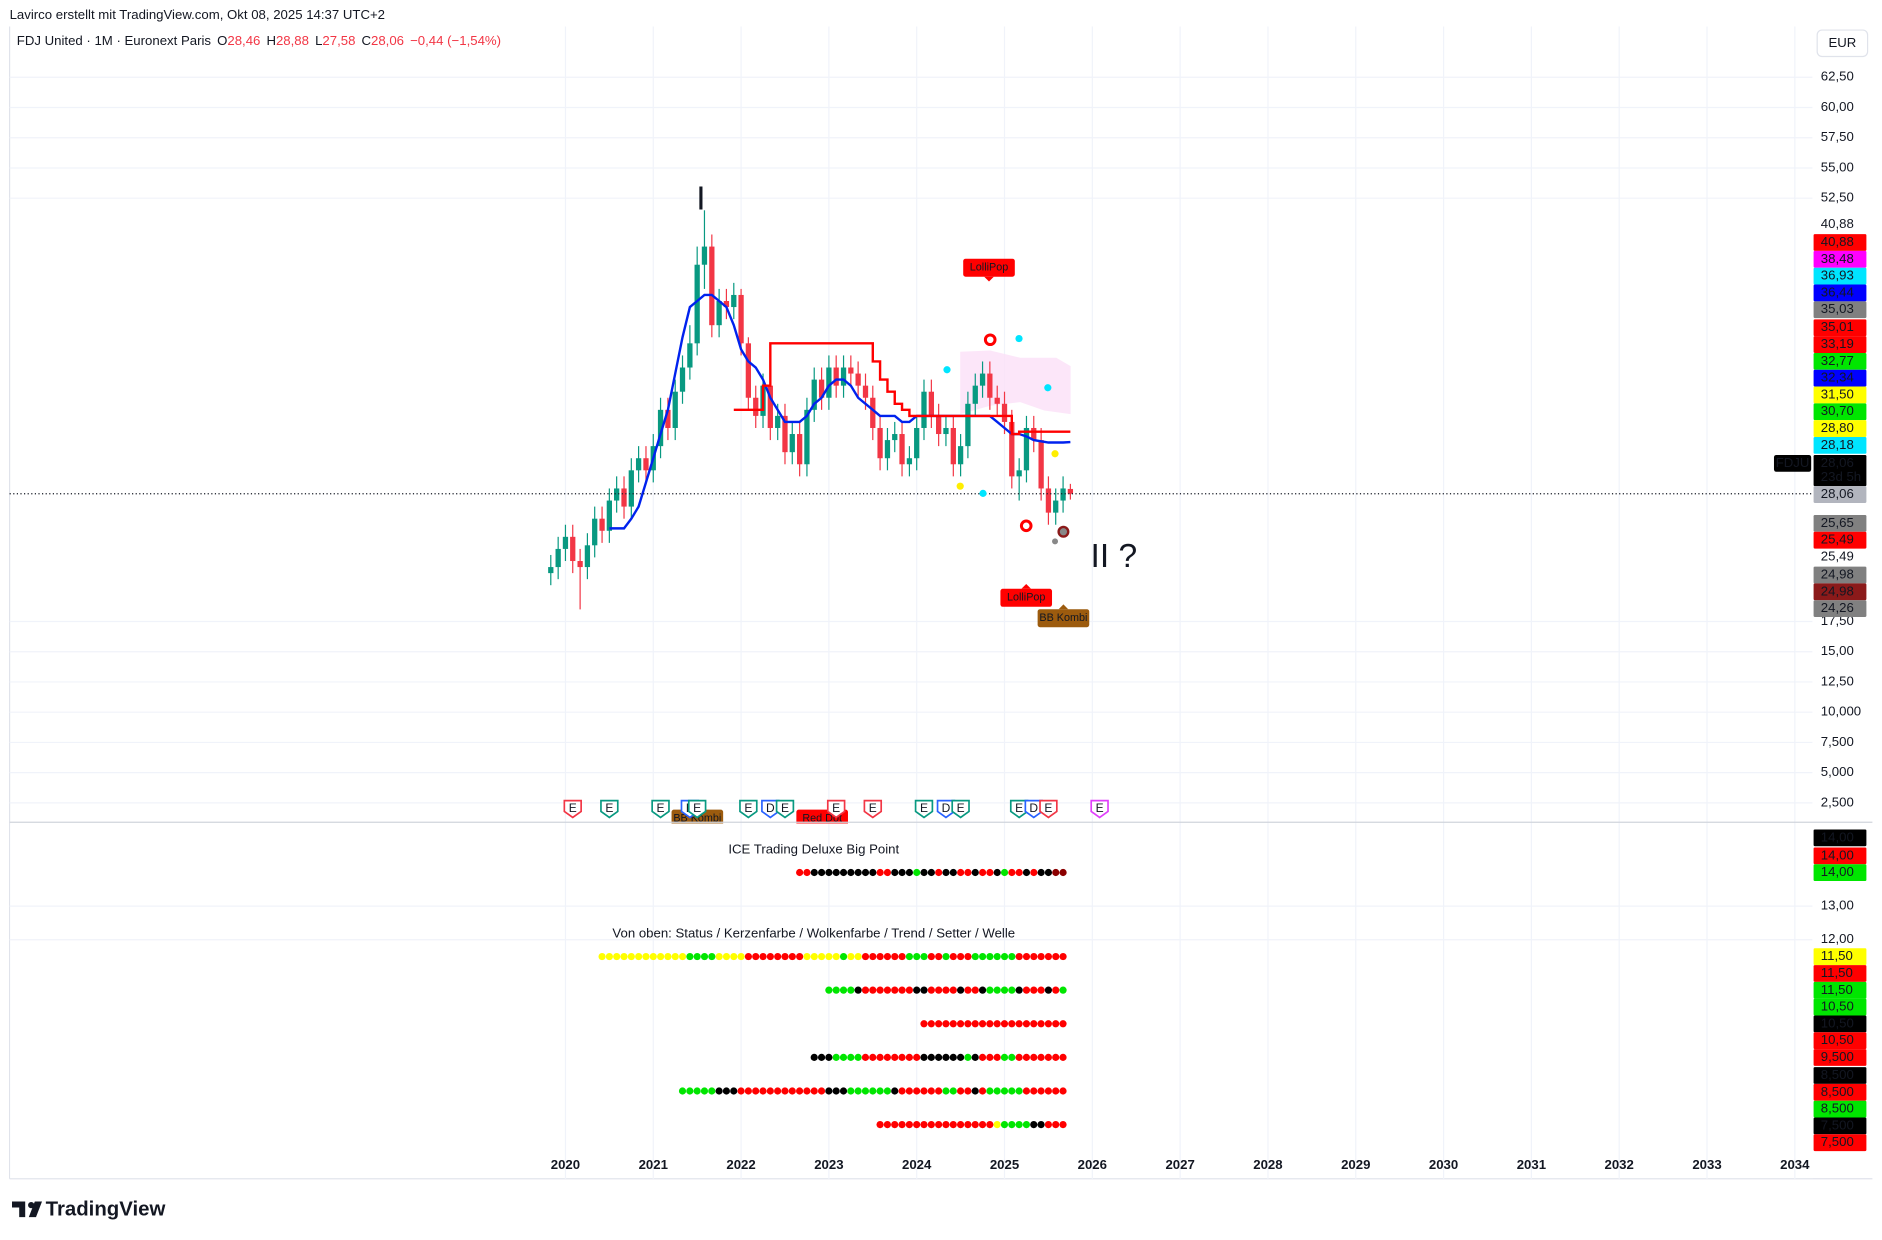 The image size is (1882, 1240). Describe the element at coordinates (1837, 1039) in the screenshot. I see `indicator-badge-label: 10,50` at that location.